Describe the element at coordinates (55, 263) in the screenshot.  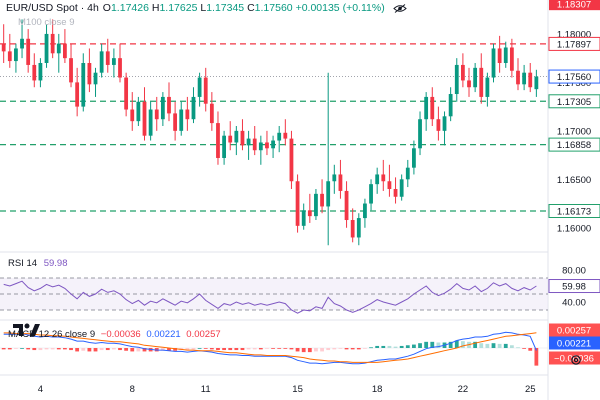
I see `rsi-value: 59.98` at that location.